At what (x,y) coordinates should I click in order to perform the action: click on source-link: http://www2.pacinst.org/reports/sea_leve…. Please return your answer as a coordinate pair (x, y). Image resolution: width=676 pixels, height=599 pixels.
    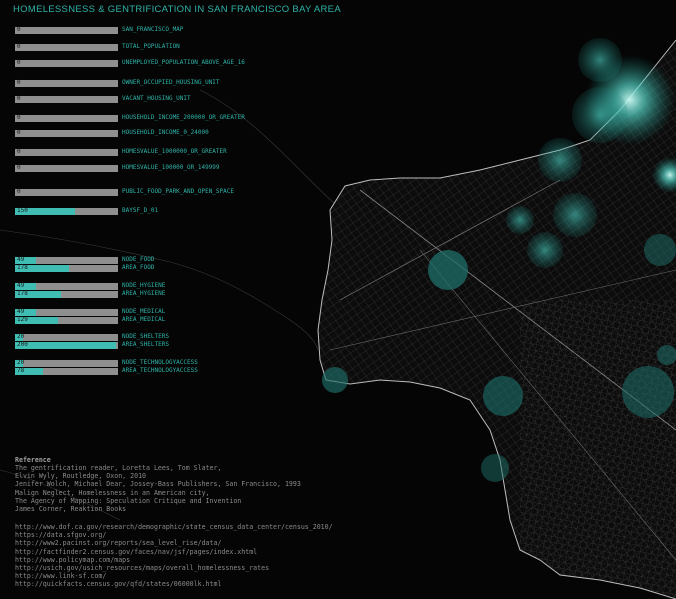
    Looking at the image, I should click on (118, 543).